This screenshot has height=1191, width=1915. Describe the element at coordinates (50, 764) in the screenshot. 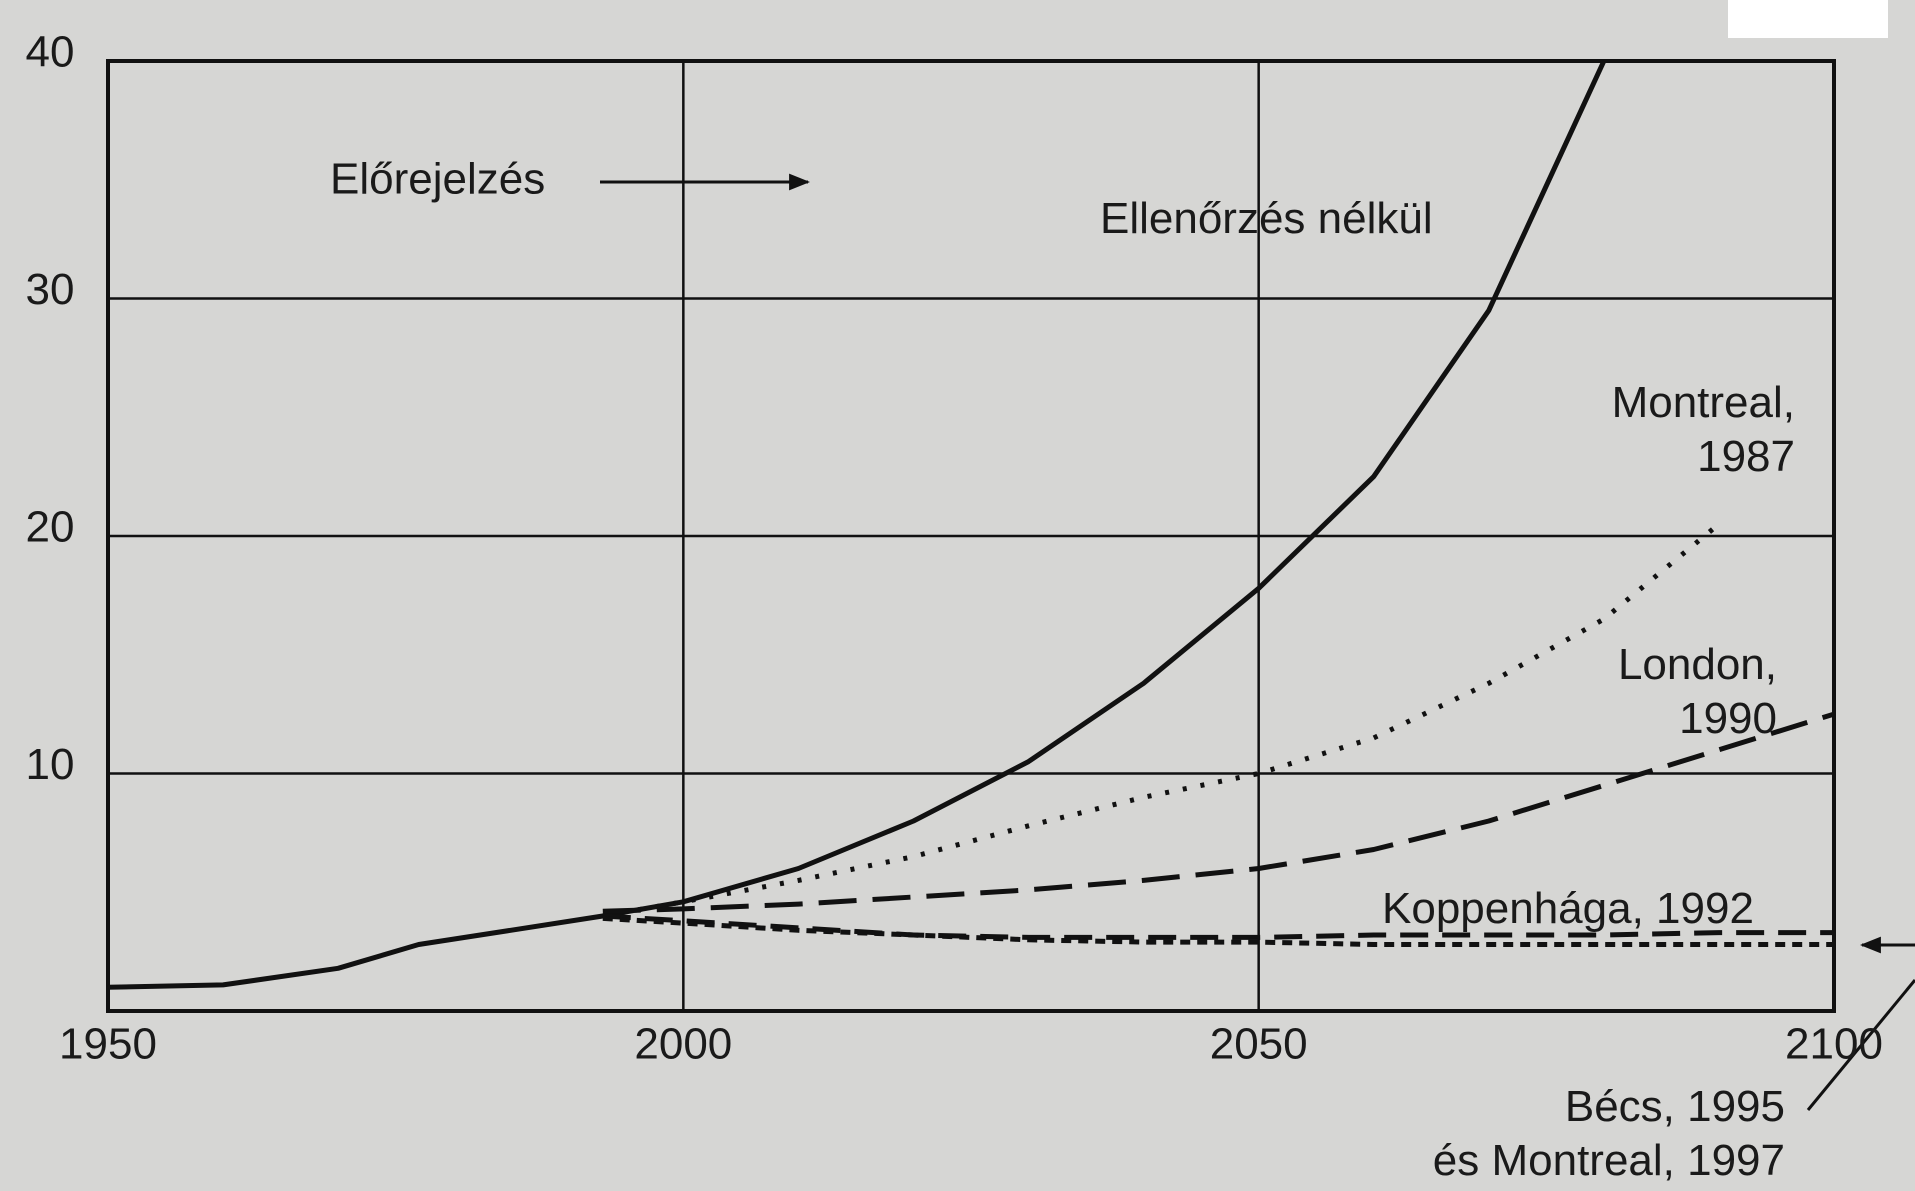

I see `y-tick-label: 10` at that location.